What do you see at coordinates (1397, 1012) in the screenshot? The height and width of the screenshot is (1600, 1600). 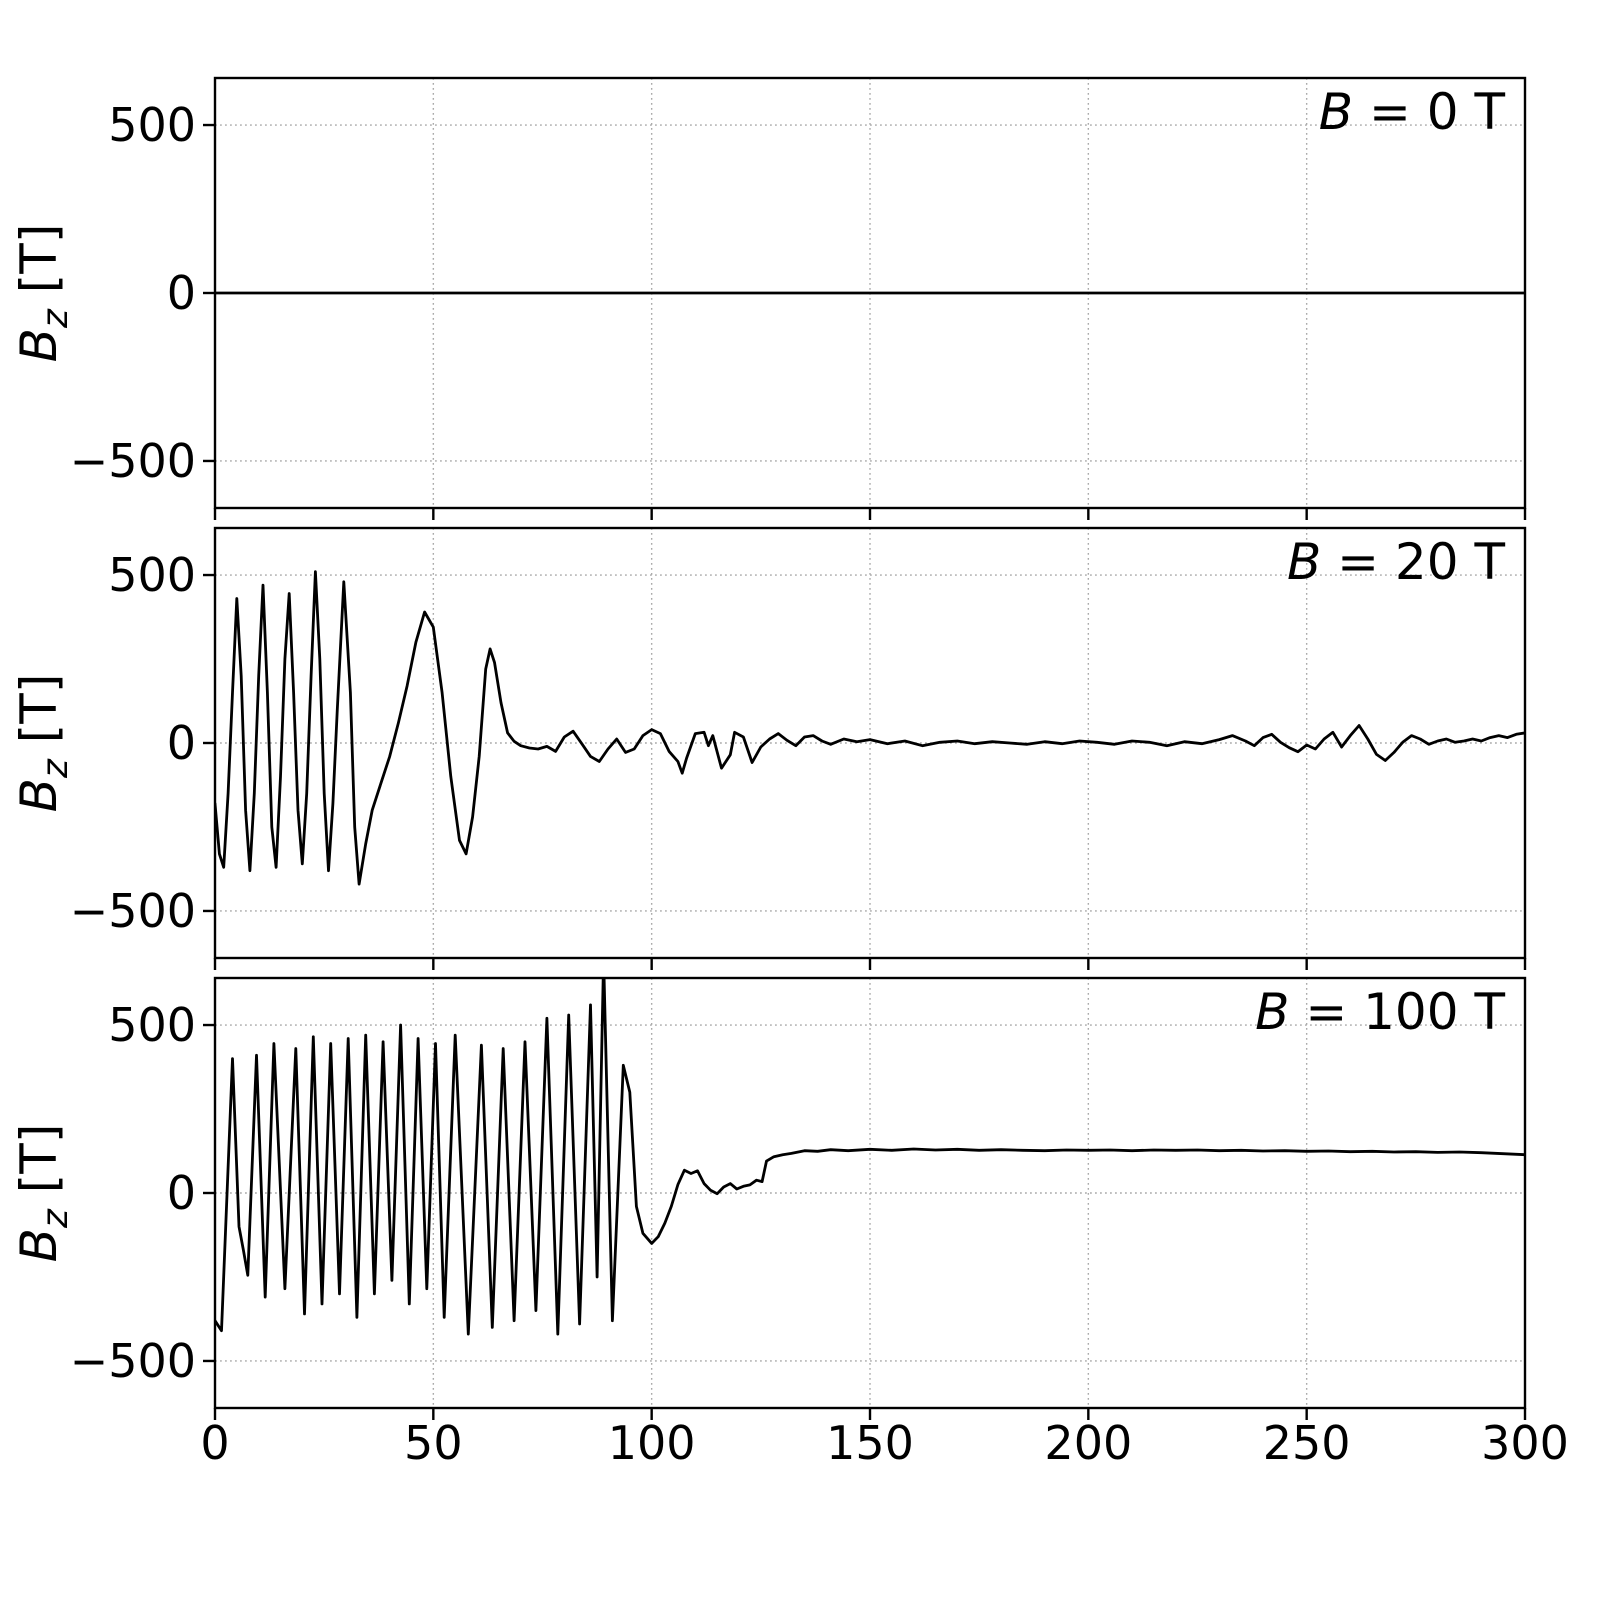 I see `field-annotation-2-value: = 100 T` at bounding box center [1397, 1012].